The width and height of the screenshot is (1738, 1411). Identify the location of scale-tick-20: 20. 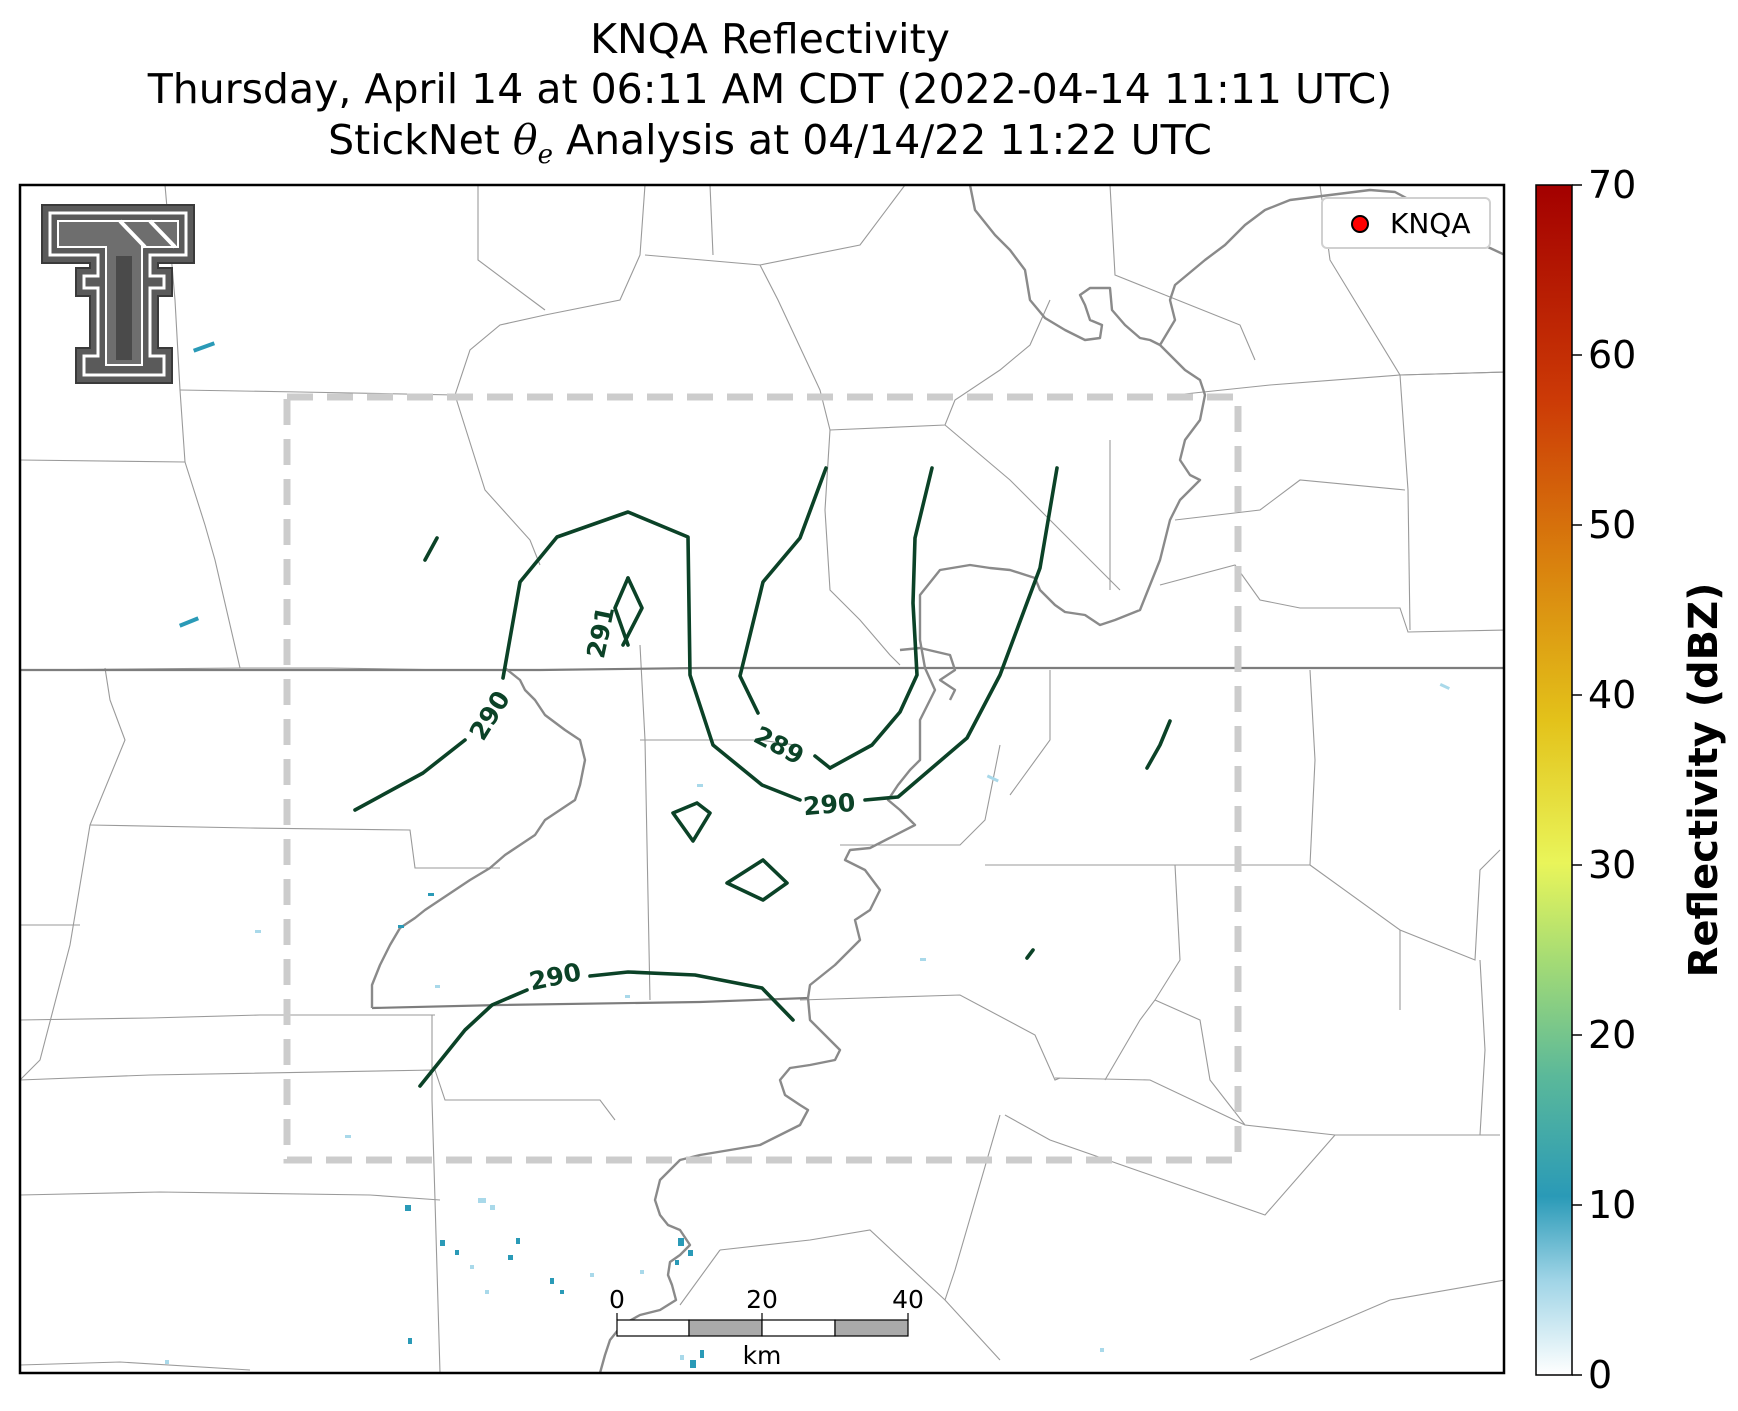
(762, 1299).